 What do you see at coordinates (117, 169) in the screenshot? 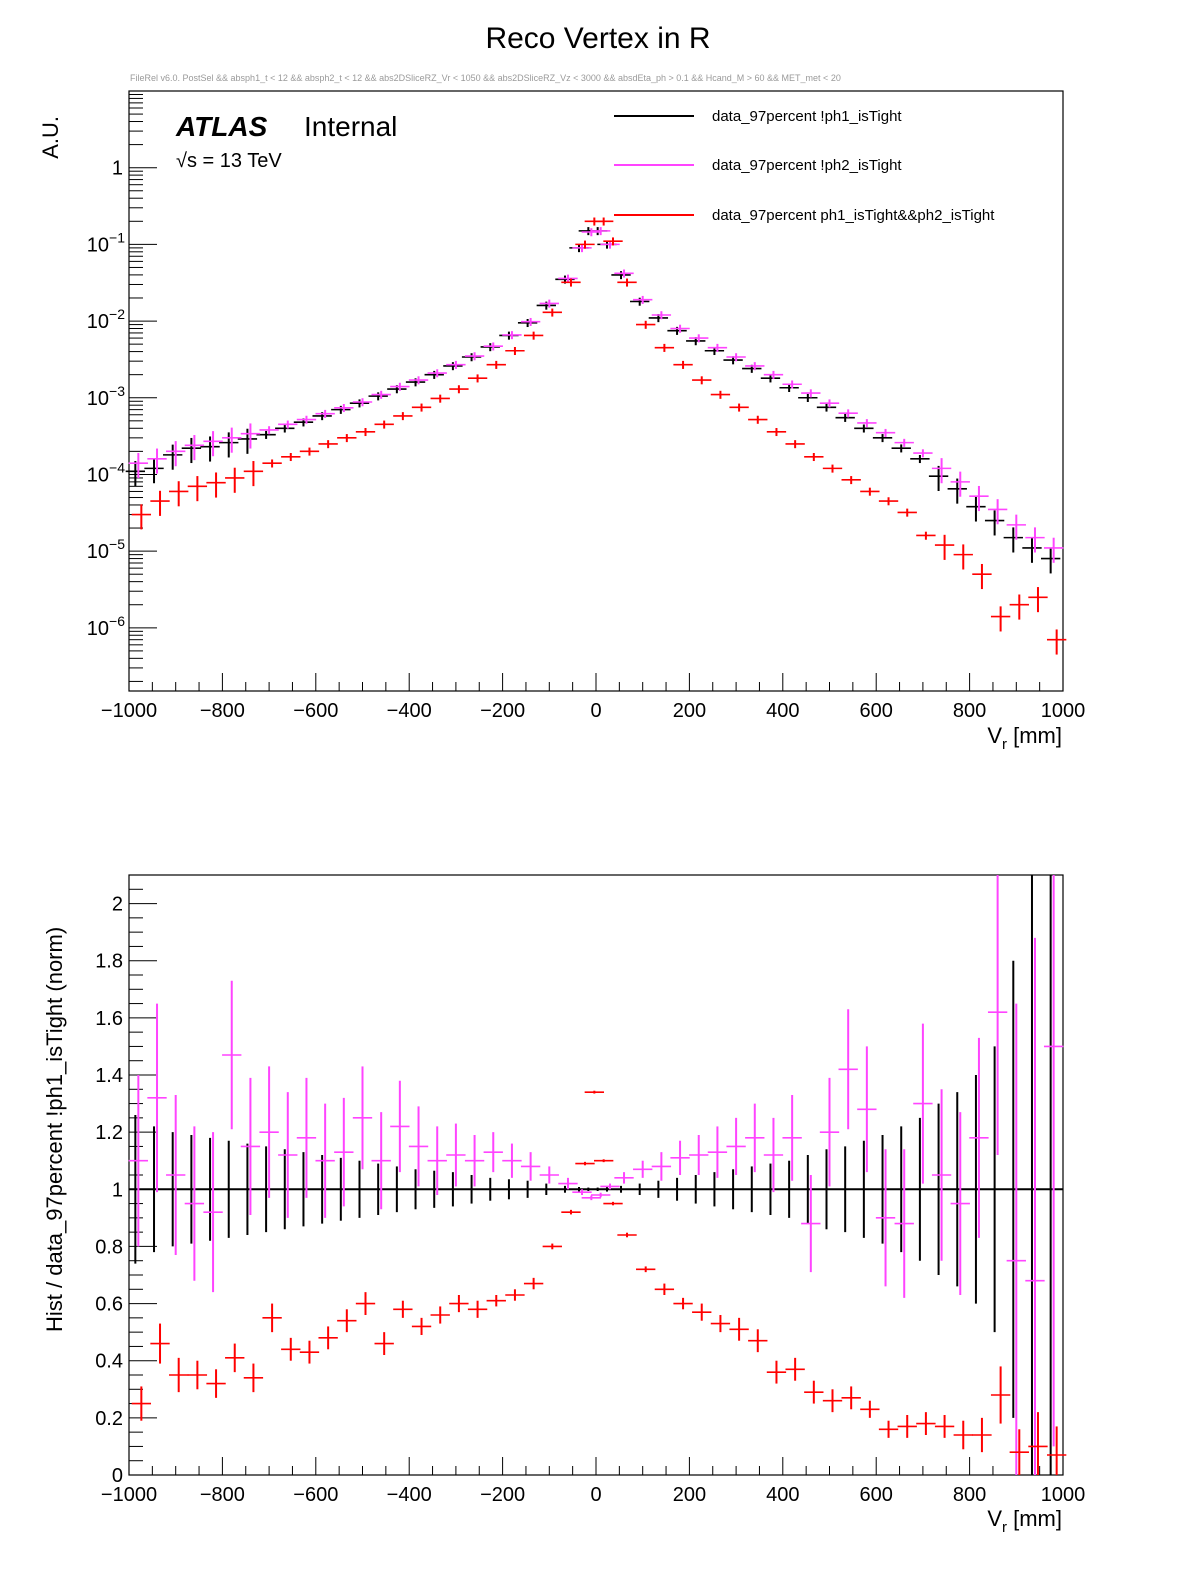
I see `y-tick-label: 1` at bounding box center [117, 169].